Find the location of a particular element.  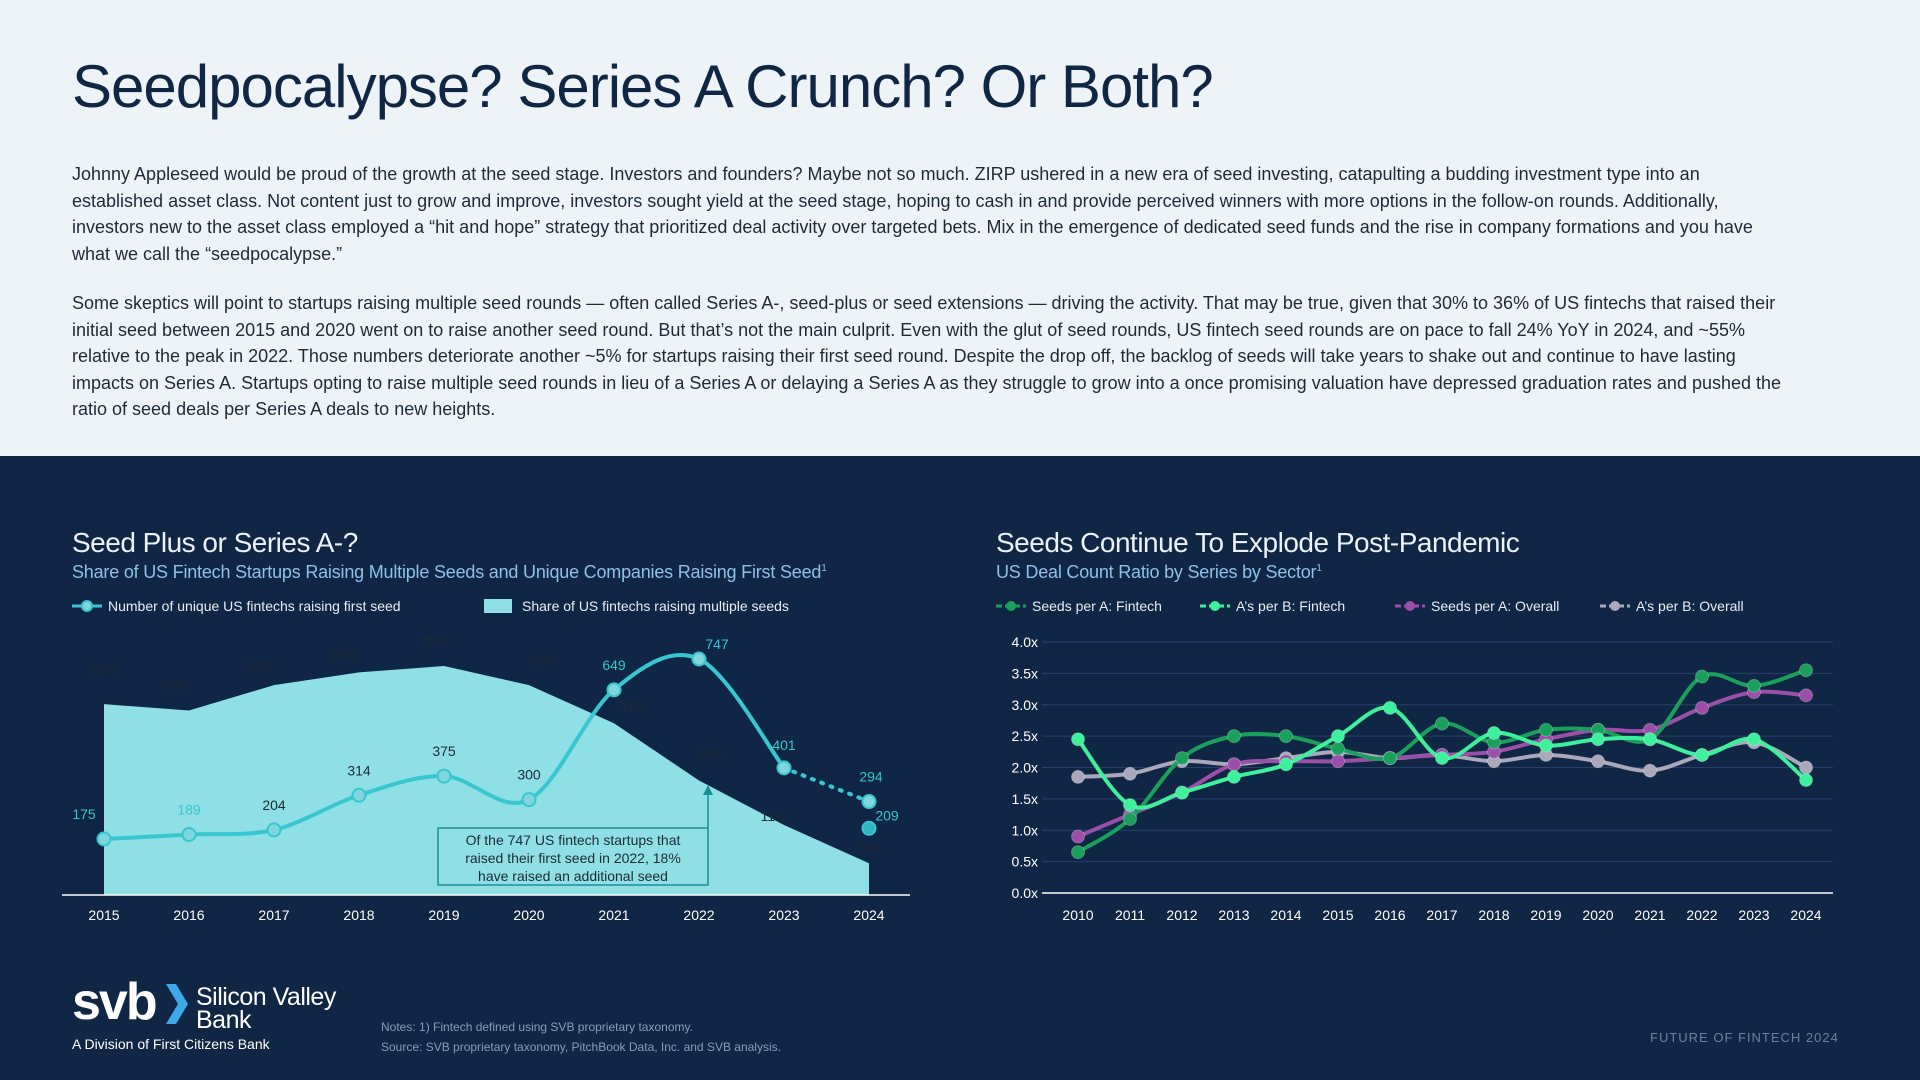

chart2-x-tick: 2013 is located at coordinates (1233, 915).